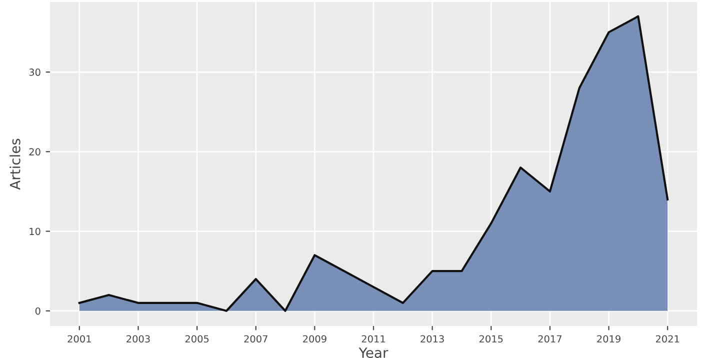  Describe the element at coordinates (373, 339) in the screenshot. I see `x-tick-label: 2011` at that location.